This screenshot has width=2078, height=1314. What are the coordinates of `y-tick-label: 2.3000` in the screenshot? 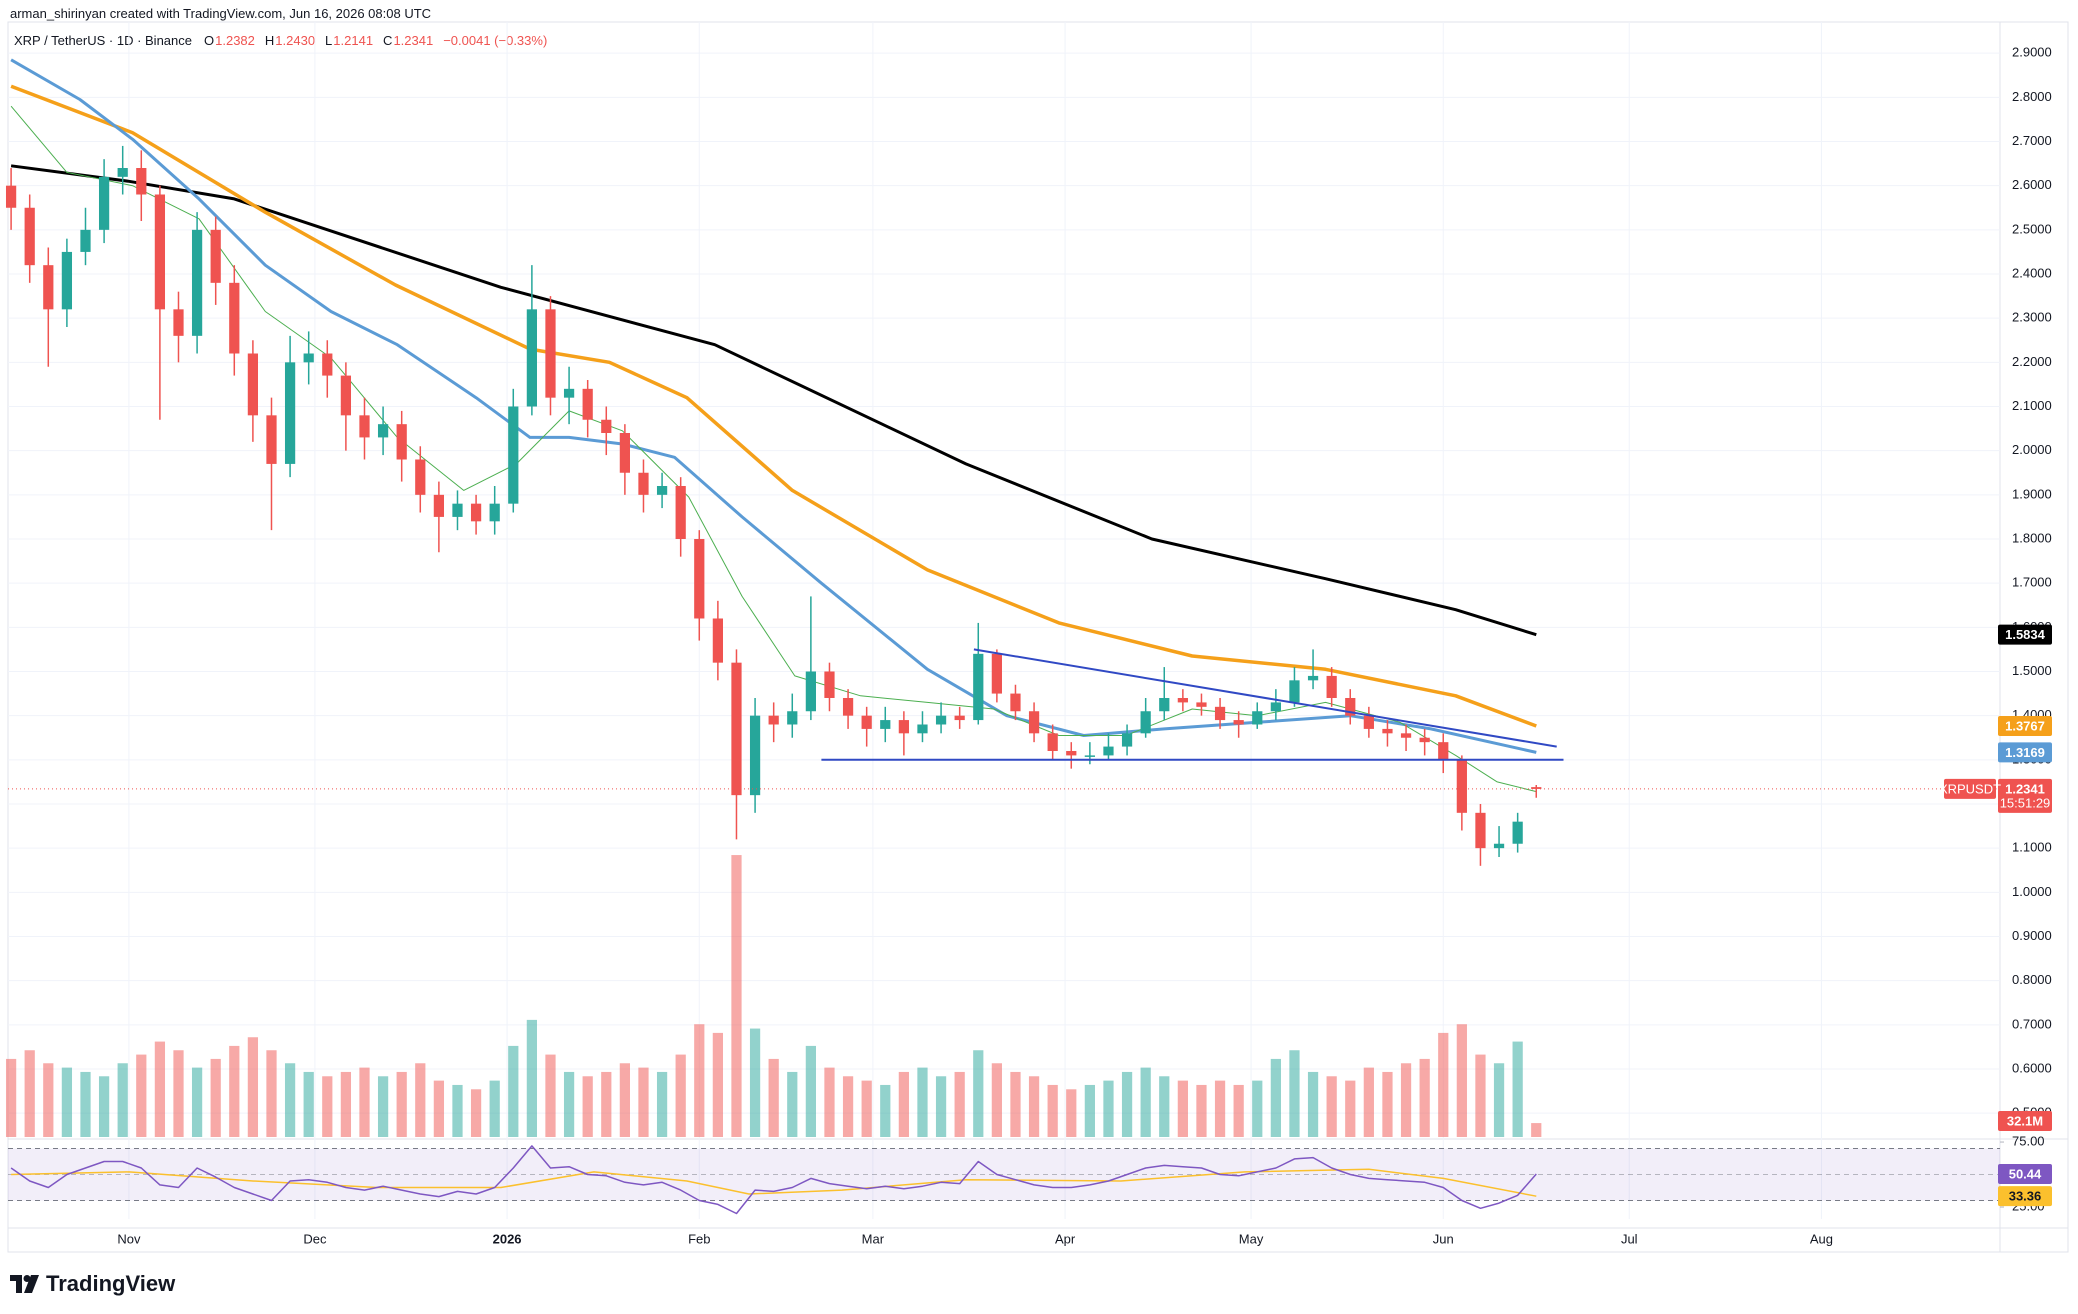 It's located at (2032, 317).